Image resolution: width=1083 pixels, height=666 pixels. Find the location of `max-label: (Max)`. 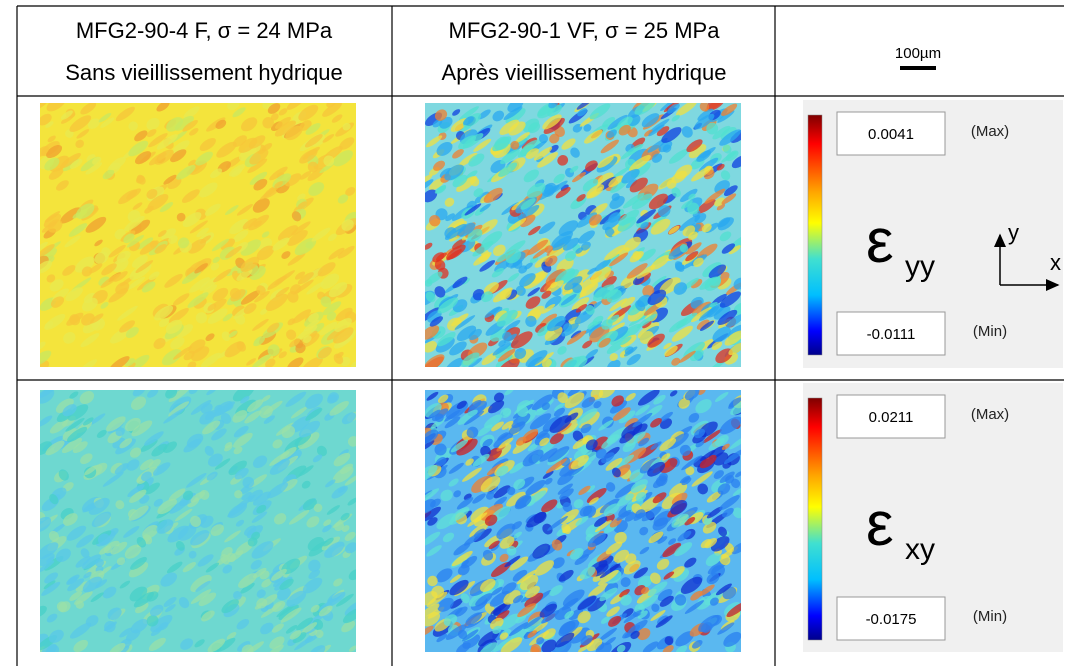

max-label: (Max) is located at coordinates (990, 131).